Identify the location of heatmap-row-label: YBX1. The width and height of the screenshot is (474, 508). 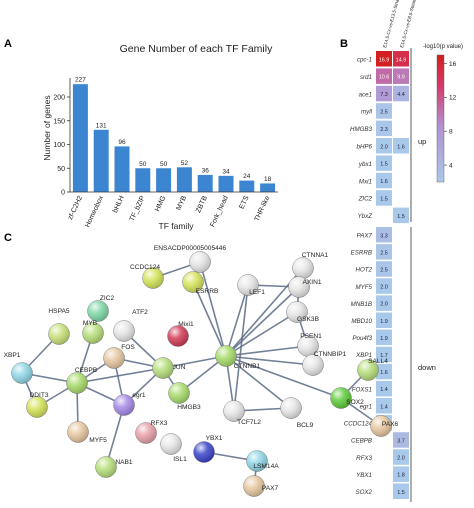
(364, 475).